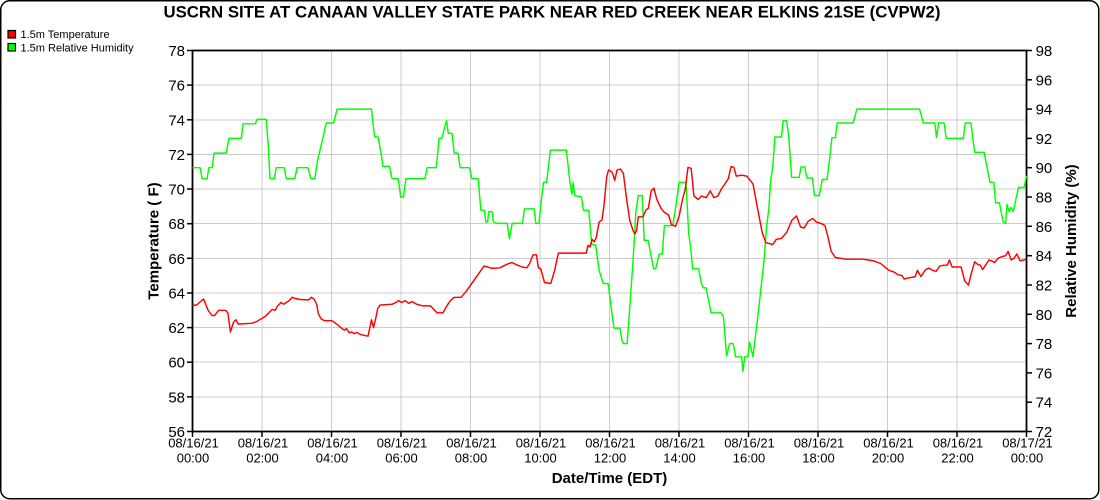 Image resolution: width=1100 pixels, height=500 pixels. What do you see at coordinates (957, 457) in the screenshot?
I see `svg-text: 22:00` at bounding box center [957, 457].